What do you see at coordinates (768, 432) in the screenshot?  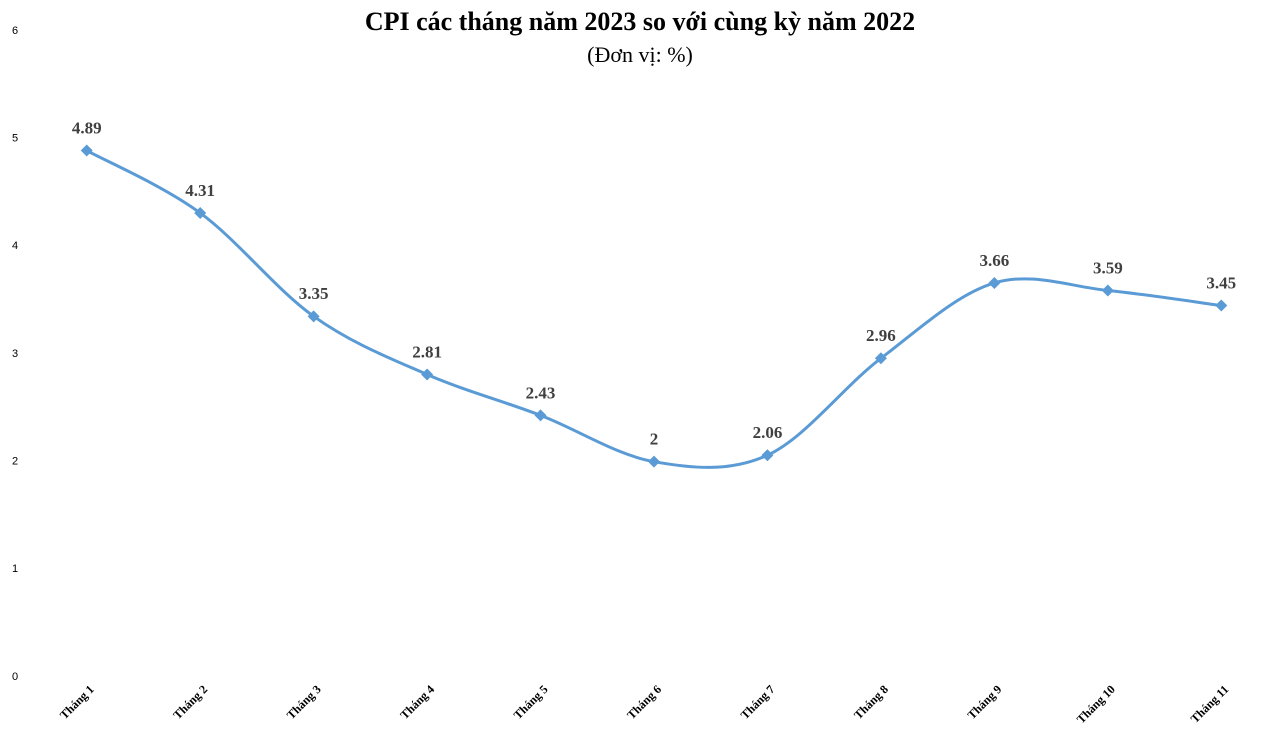 I see `data-label: 2.06` at bounding box center [768, 432].